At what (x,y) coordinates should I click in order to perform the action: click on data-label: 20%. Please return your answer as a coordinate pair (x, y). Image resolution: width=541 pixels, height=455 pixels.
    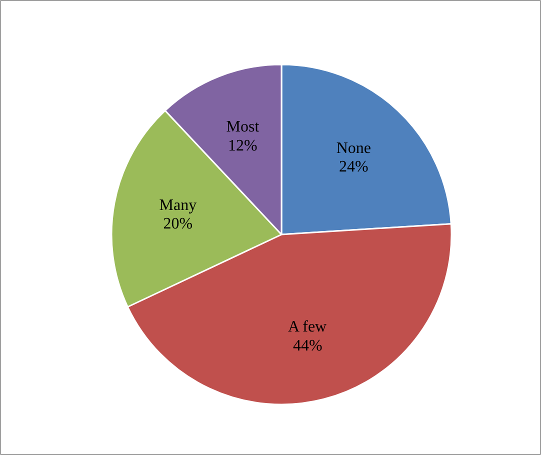
    Looking at the image, I should click on (178, 224).